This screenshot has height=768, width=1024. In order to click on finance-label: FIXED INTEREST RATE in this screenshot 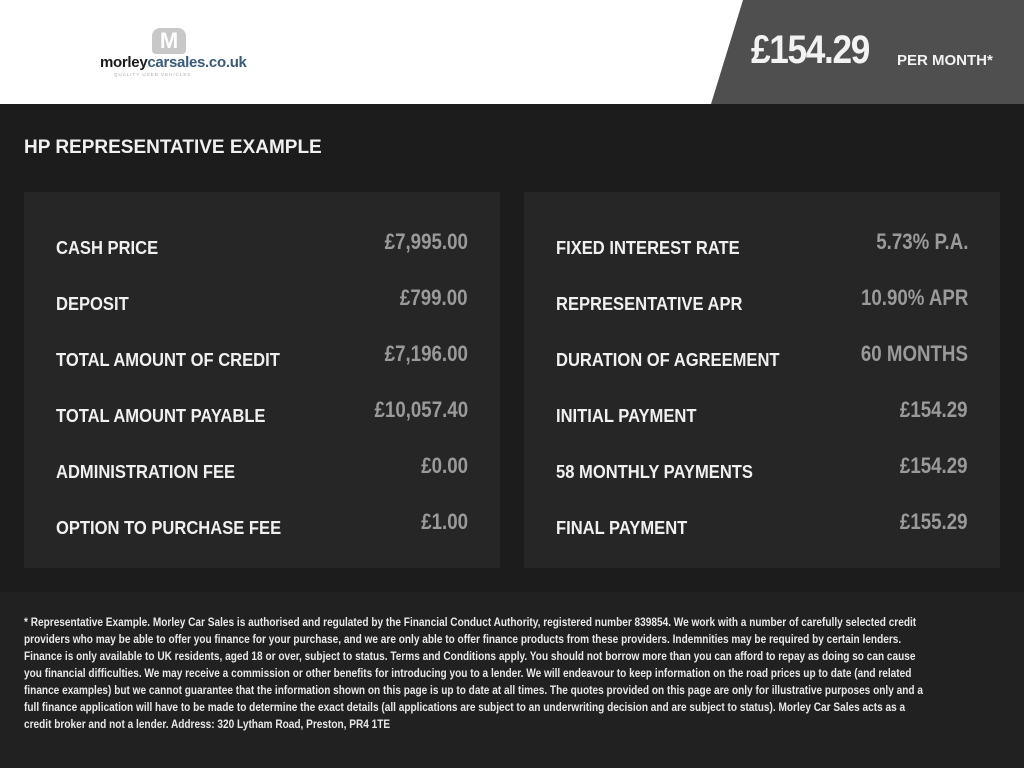, I will do `click(648, 248)`.